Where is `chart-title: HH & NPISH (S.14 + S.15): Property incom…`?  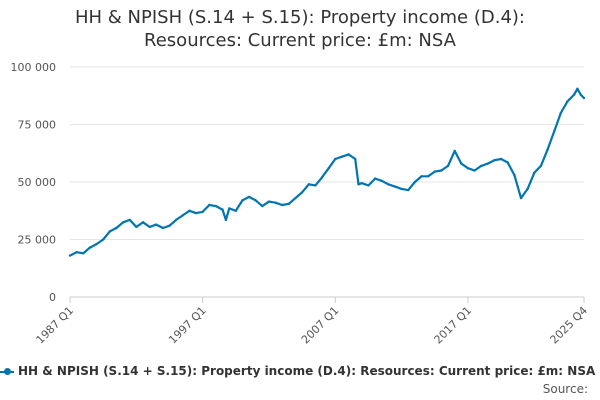
chart-title: HH & NPISH (S.14 + S.15): Property incom… is located at coordinates (300, 29).